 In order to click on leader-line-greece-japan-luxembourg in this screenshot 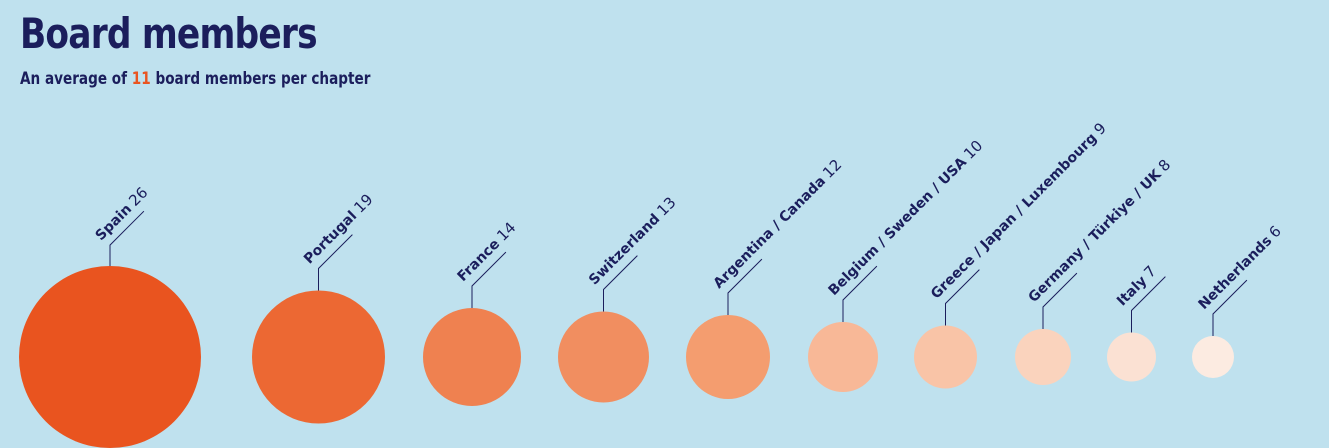, I will do `click(962, 297)`.